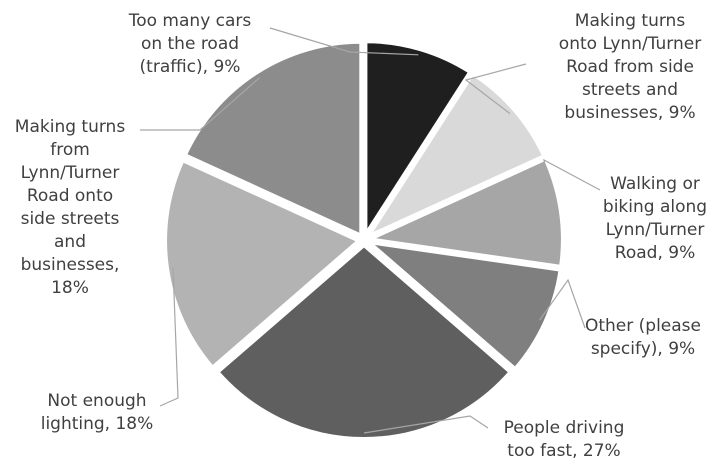  Describe the element at coordinates (190, 67) in the screenshot. I see `slice-label-line: (traffic), 9%` at that location.